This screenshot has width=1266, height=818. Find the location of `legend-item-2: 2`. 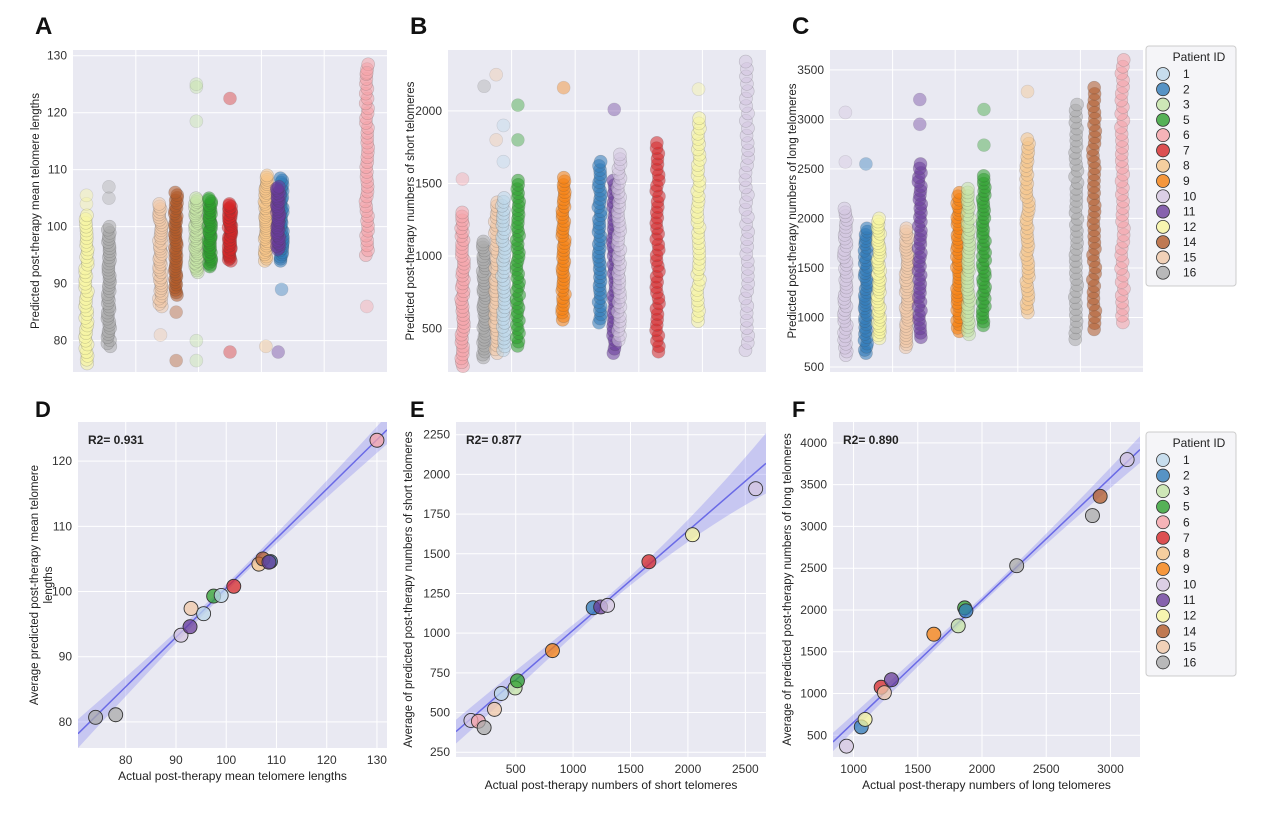

legend-item-2: 2 is located at coordinates (1173, 475).